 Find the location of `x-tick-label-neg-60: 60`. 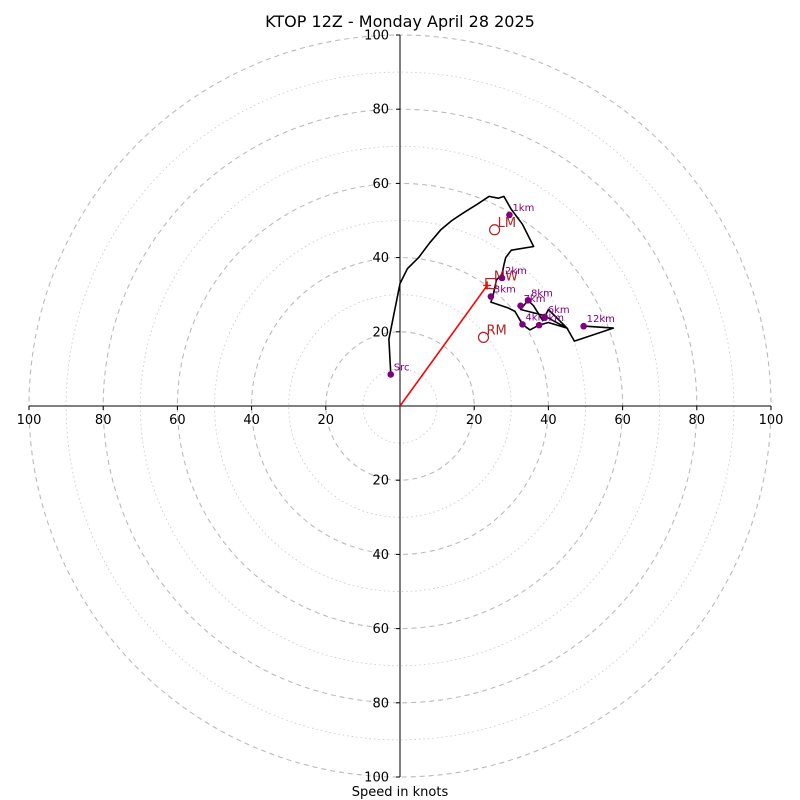

x-tick-label-neg-60: 60 is located at coordinates (177, 420).